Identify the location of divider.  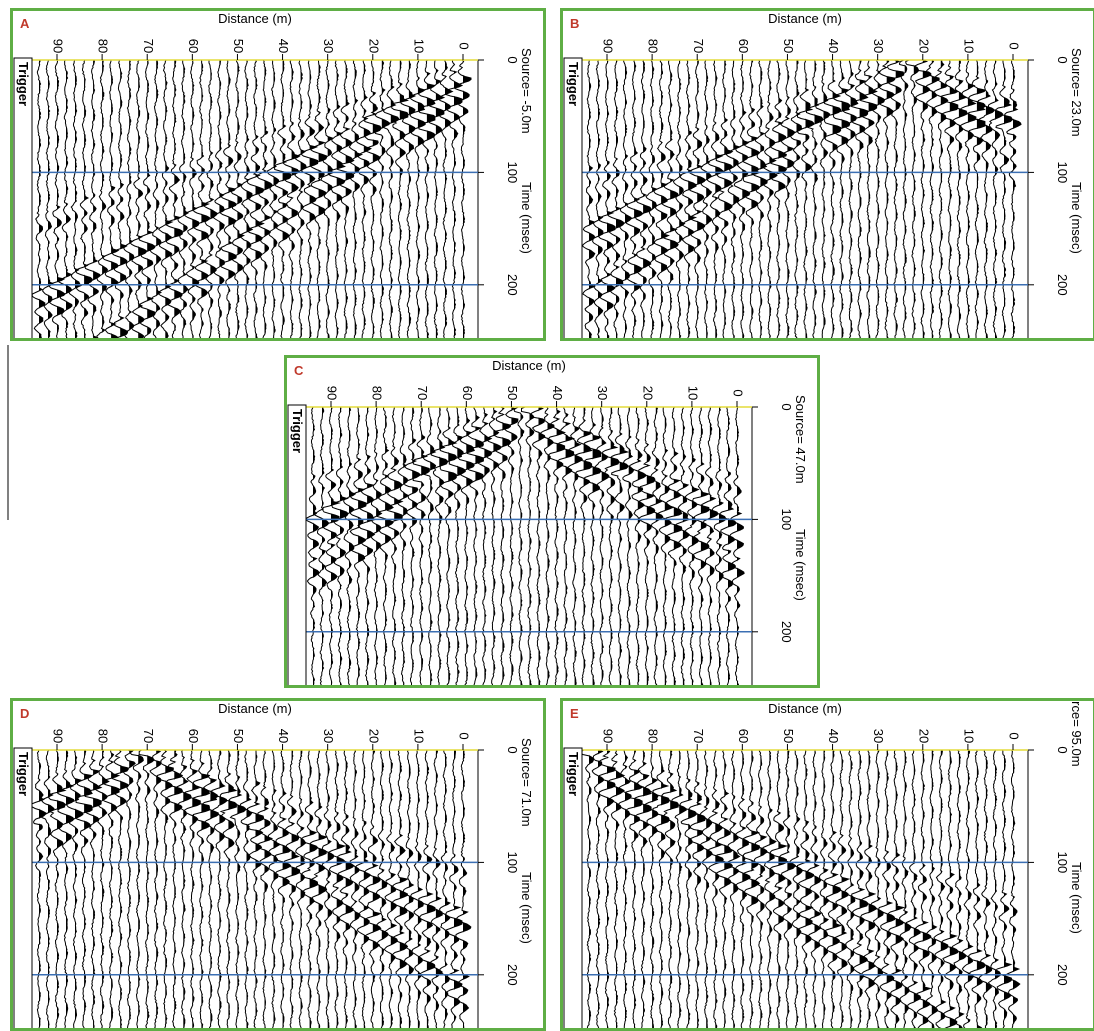
(8, 432).